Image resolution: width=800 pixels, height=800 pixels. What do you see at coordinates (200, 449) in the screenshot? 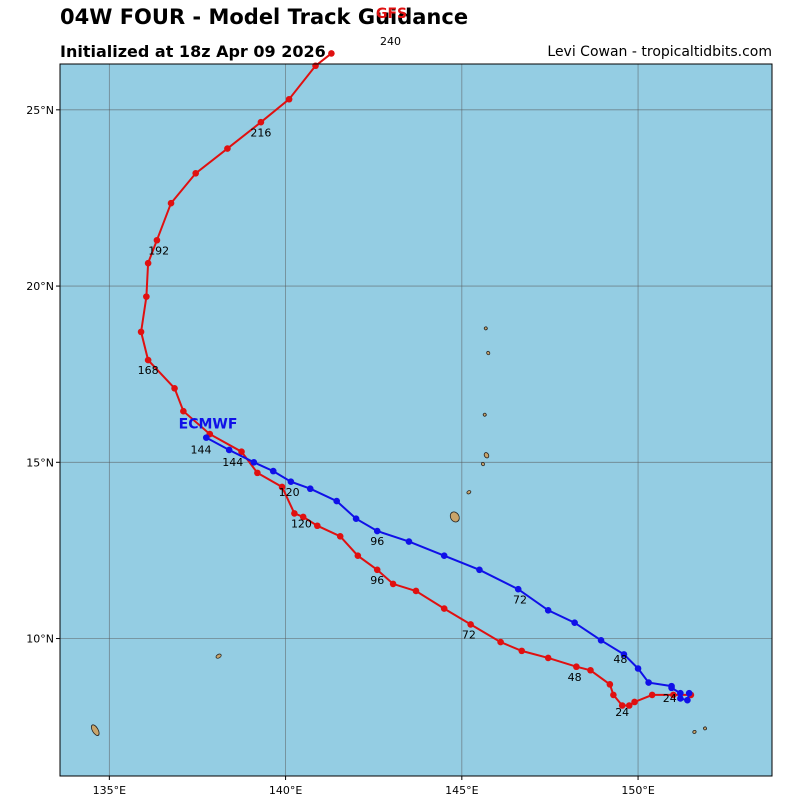
I see `ecmwf-hour-label: 144` at bounding box center [200, 449].